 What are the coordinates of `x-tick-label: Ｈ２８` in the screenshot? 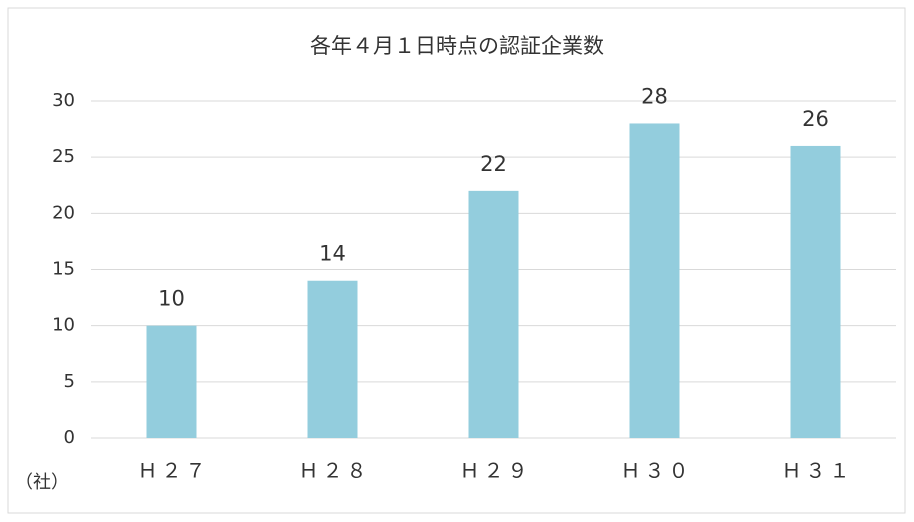 It's located at (335, 471).